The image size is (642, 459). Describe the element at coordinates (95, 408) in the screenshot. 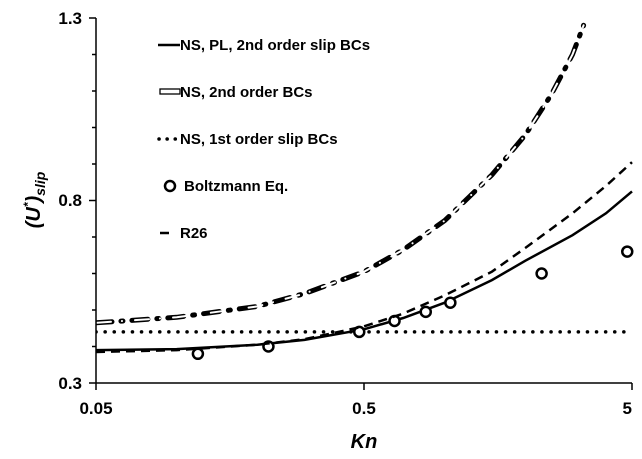

I see `x-tick-label-left: 0.05` at that location.